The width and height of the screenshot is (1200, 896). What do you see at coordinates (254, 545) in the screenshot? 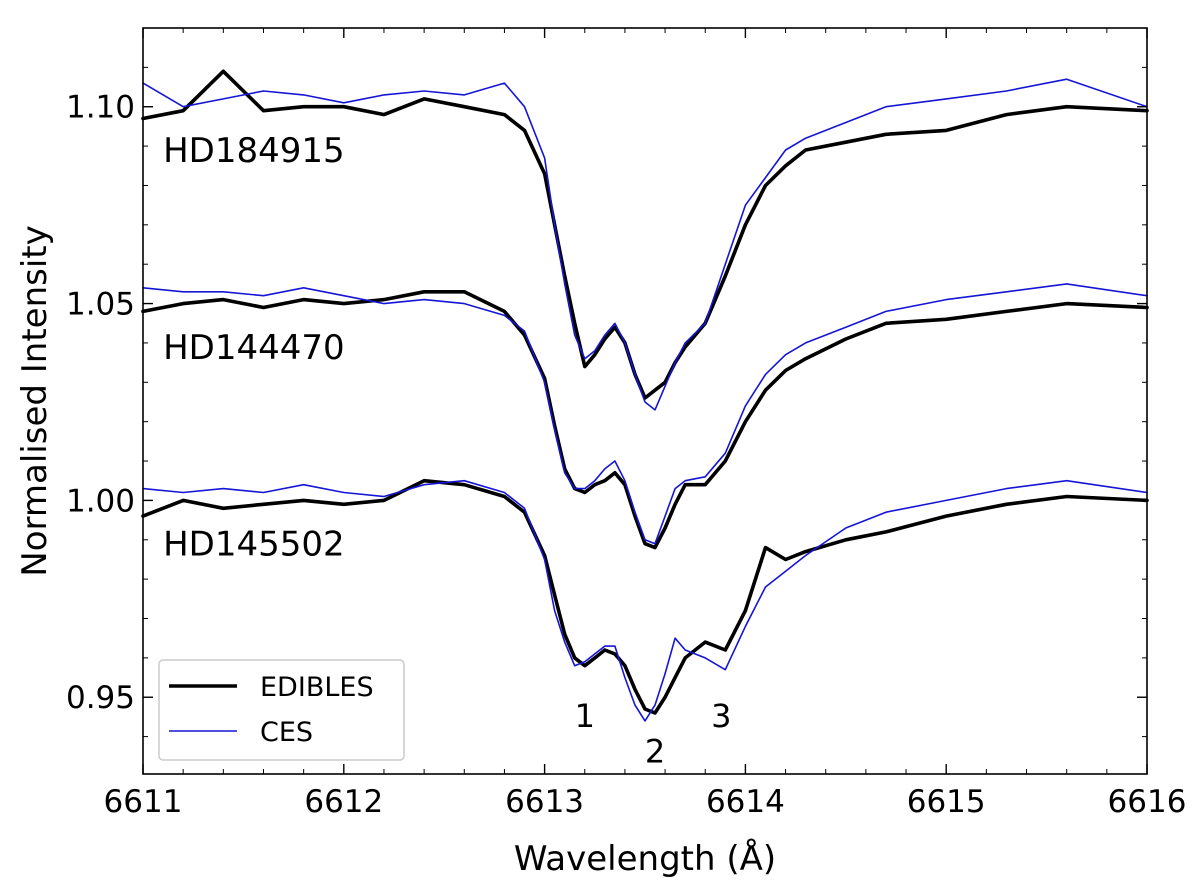
I see `profile-label-hd145502: HD145502` at bounding box center [254, 545].